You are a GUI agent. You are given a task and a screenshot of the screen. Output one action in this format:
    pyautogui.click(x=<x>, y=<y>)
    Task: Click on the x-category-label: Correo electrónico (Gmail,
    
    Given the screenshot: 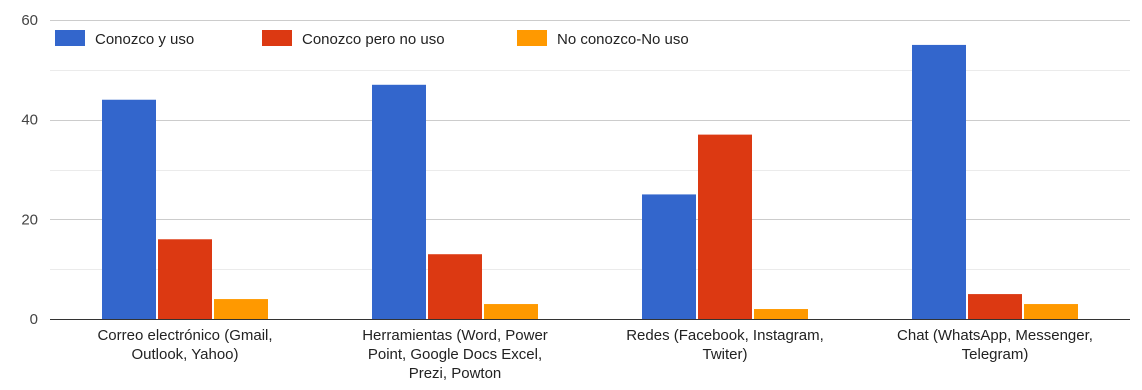 What is the action you would take?
    pyautogui.click(x=184, y=335)
    